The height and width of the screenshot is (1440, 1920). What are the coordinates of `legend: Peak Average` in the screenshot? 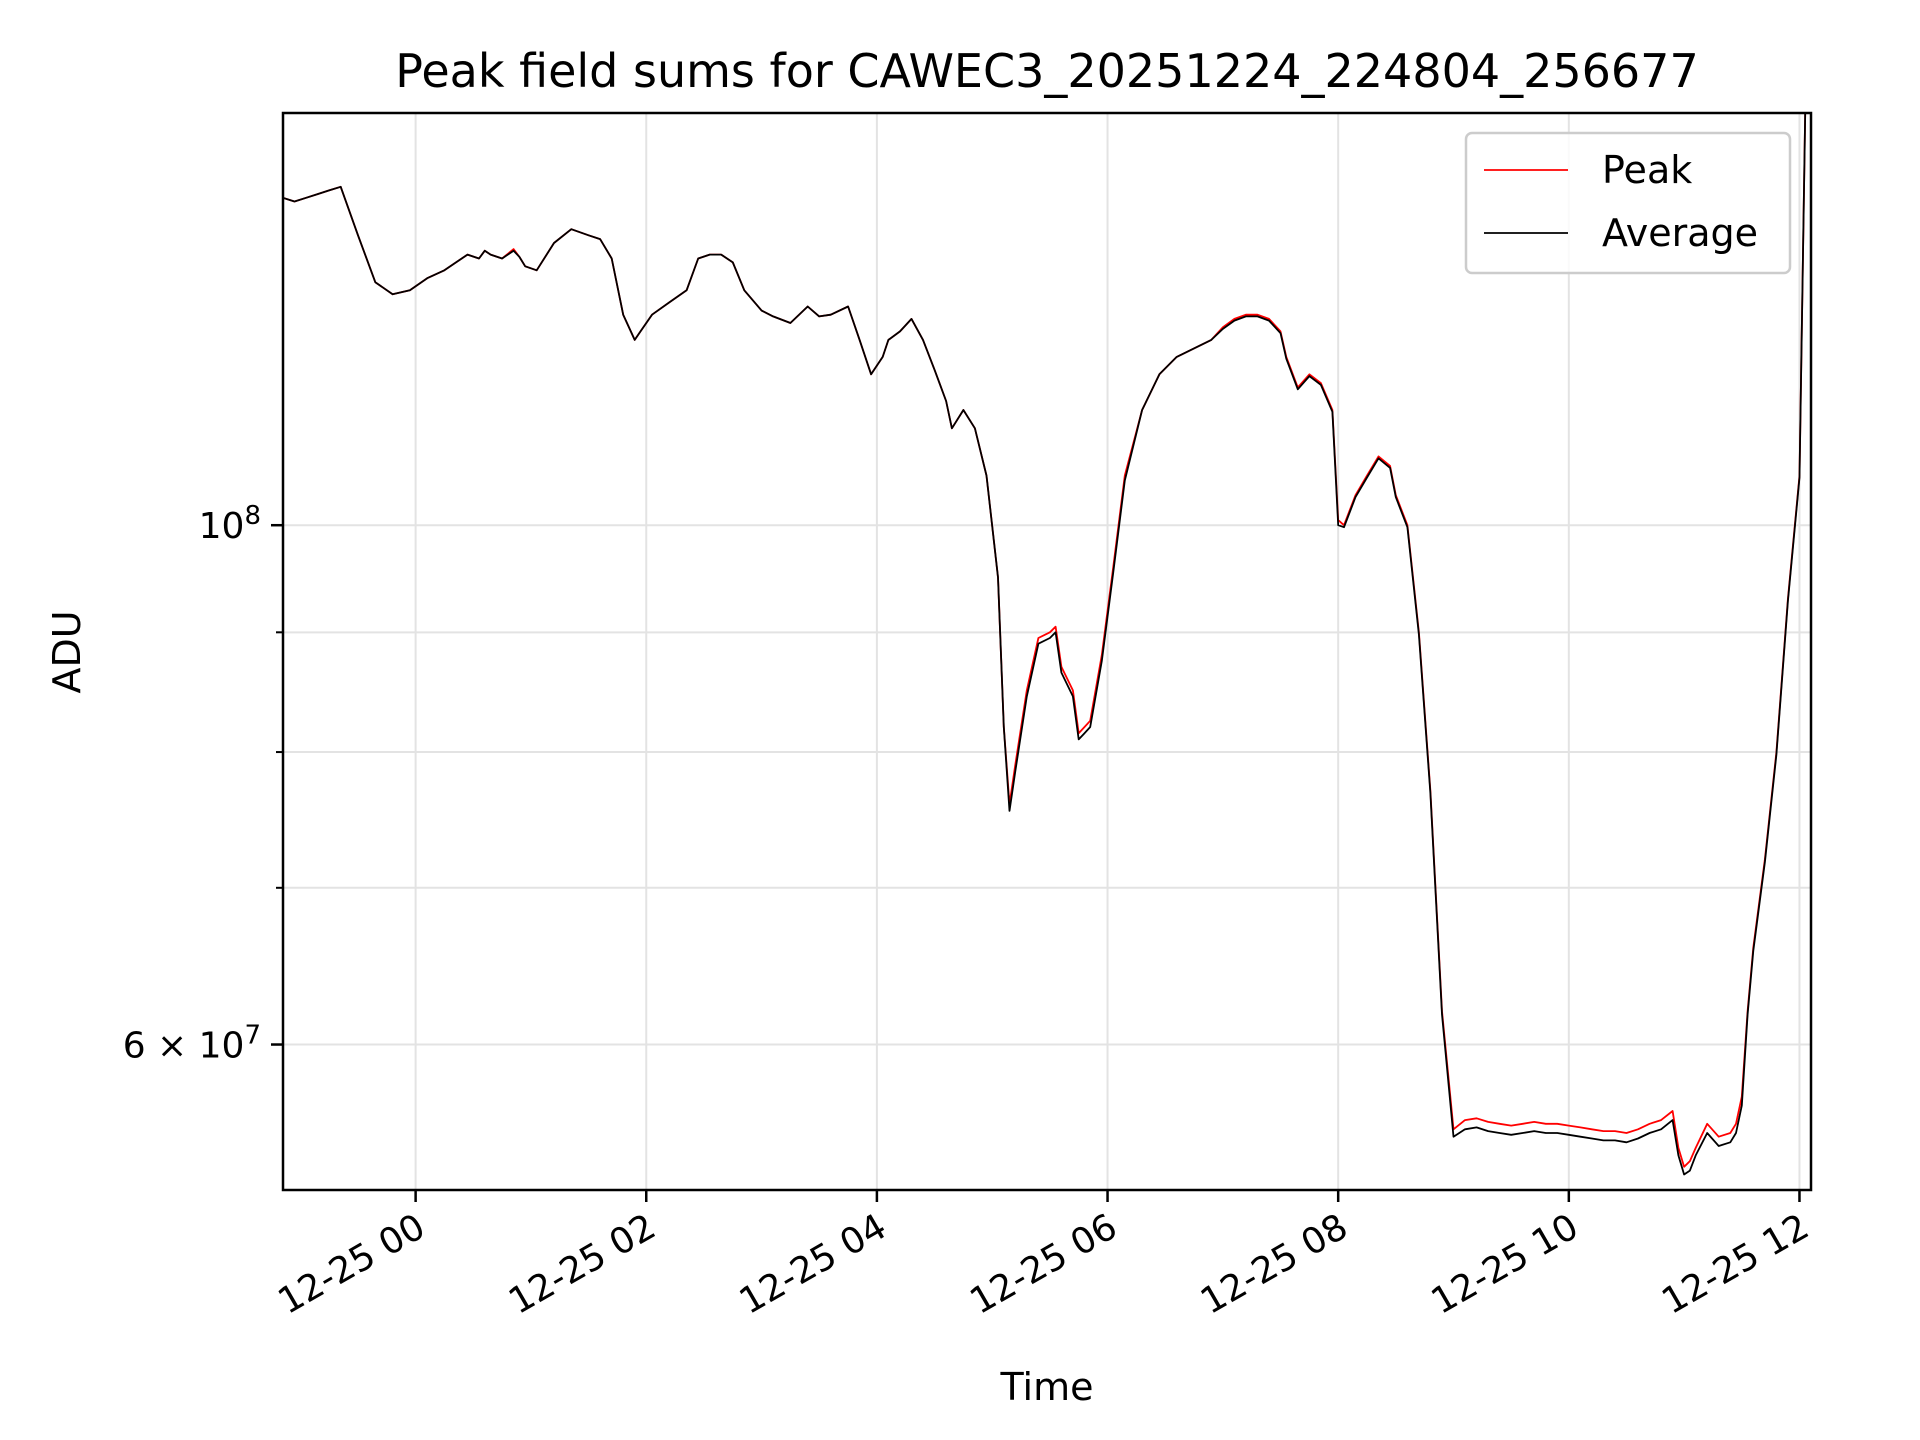 It's located at (1628, 203).